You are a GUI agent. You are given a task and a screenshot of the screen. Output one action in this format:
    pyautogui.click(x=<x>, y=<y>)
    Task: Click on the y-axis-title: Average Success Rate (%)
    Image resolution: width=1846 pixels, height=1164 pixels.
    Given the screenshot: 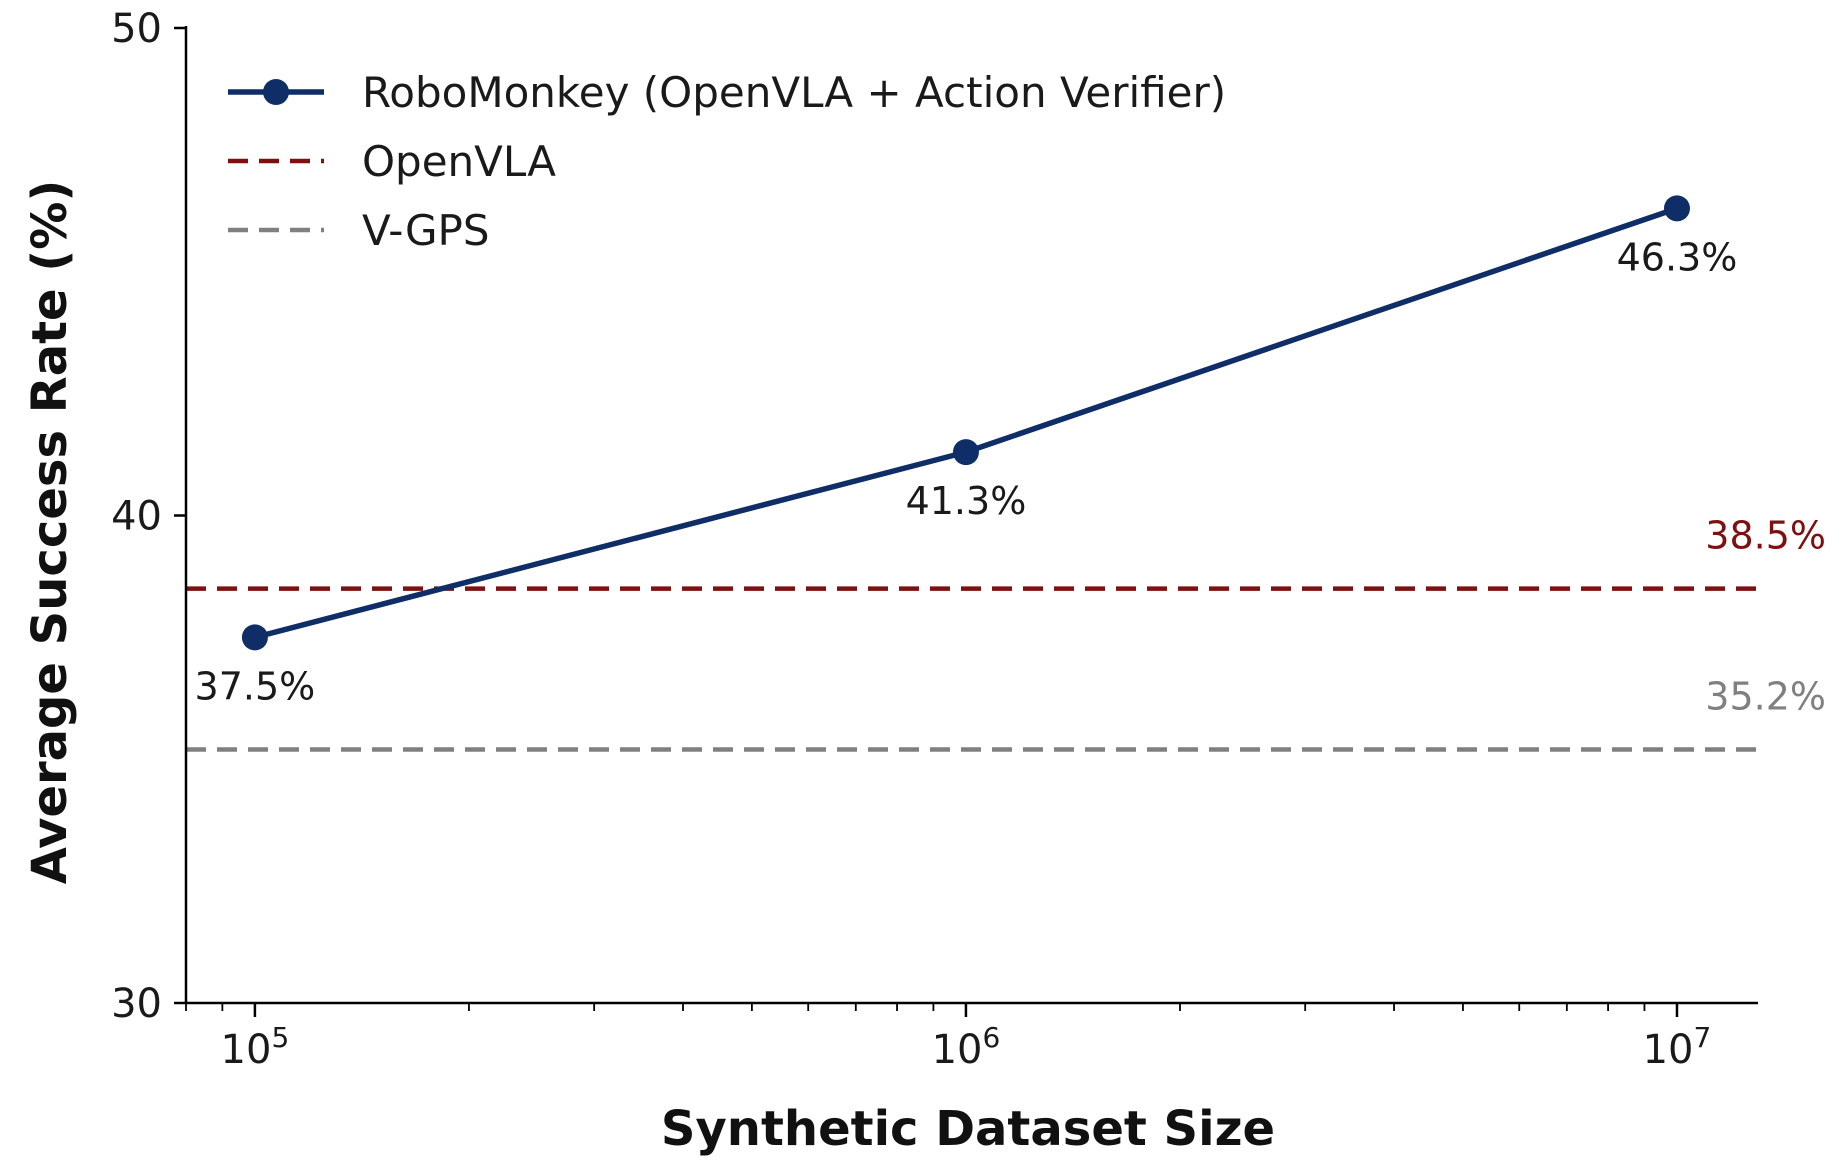 What is the action you would take?
    pyautogui.click(x=50, y=532)
    